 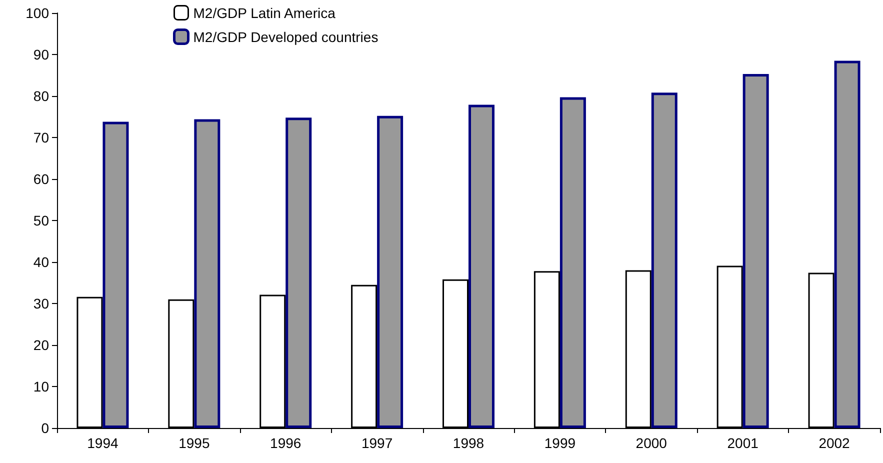 I want to click on x-tick-label: 1998, so click(x=468, y=443).